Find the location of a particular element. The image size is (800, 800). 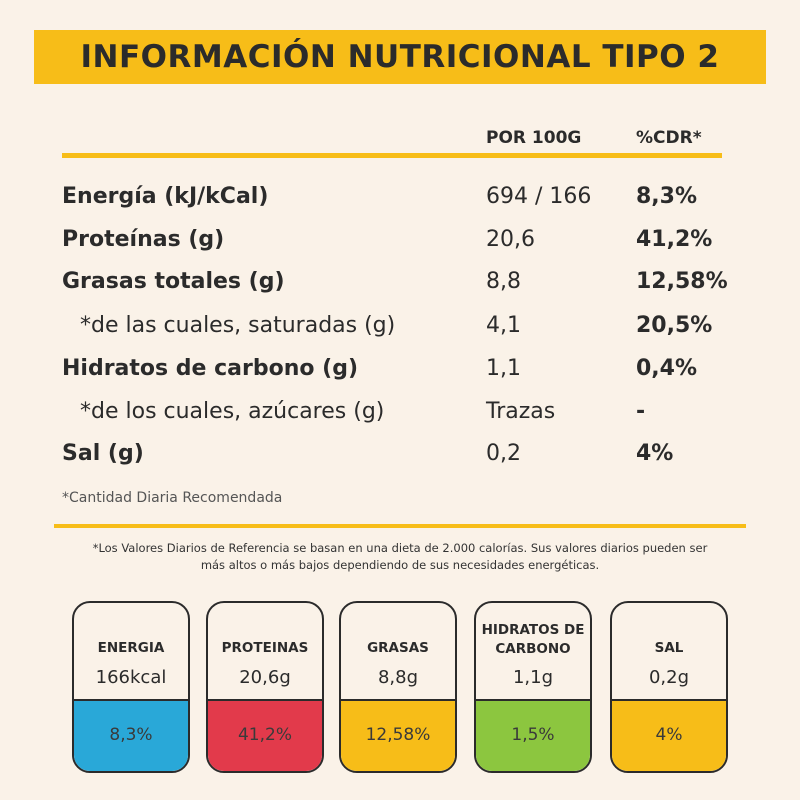

nutrient-cdr: 0,4% is located at coordinates (667, 368).